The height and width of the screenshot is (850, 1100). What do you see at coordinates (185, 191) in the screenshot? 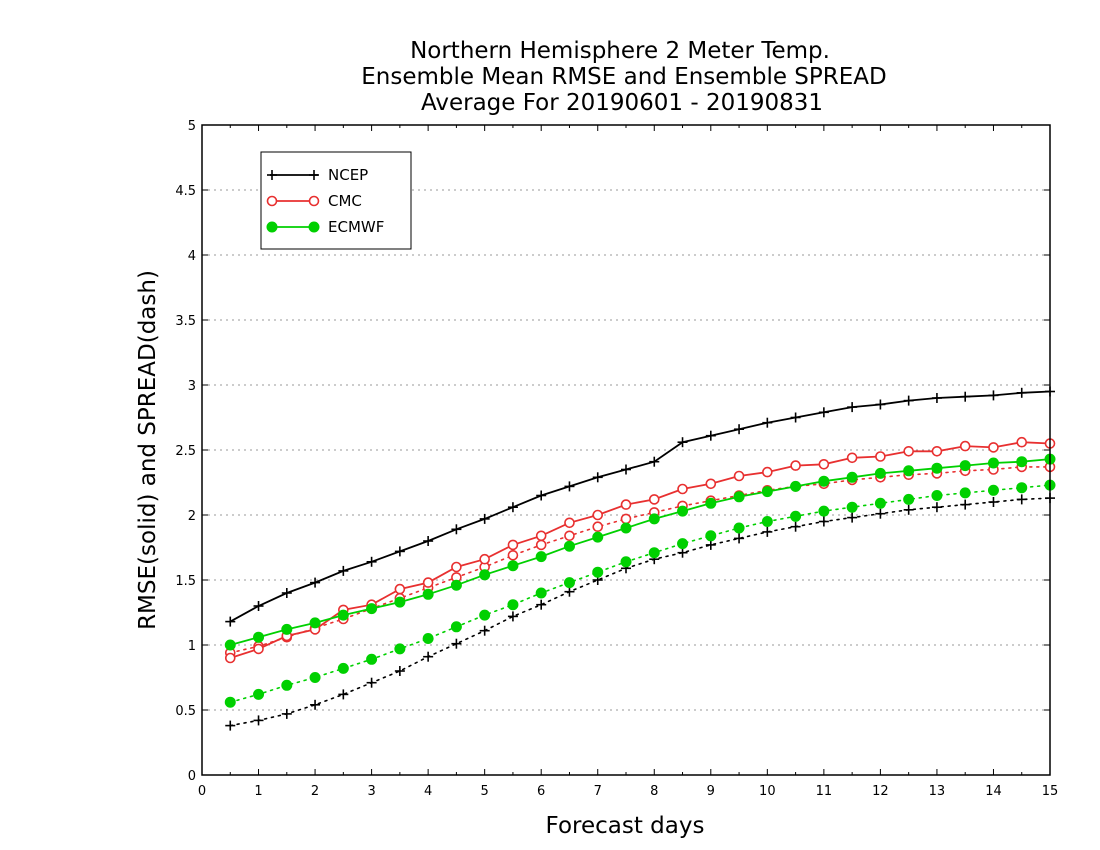
I see `y-tick-label: 4.5` at bounding box center [185, 191].